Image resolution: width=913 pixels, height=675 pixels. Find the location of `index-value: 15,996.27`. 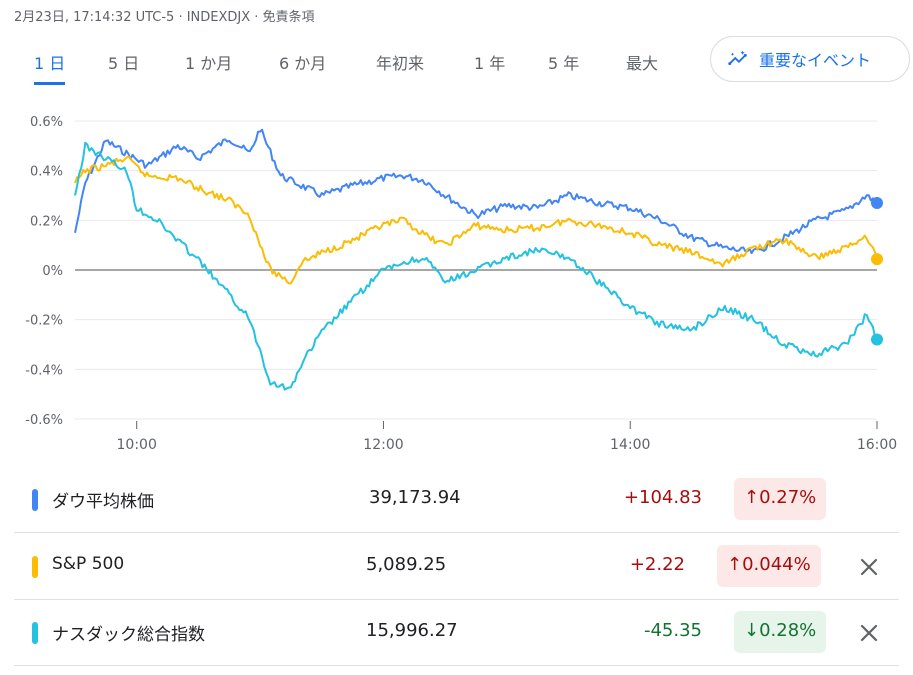

index-value: 15,996.27 is located at coordinates (412, 630).